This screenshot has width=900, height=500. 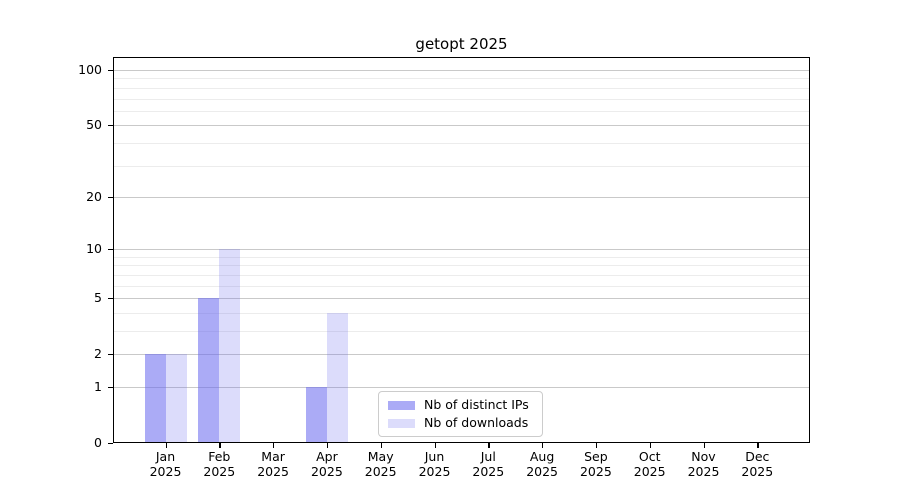 What do you see at coordinates (98, 298) in the screenshot?
I see `y-tick-label: 5` at bounding box center [98, 298].